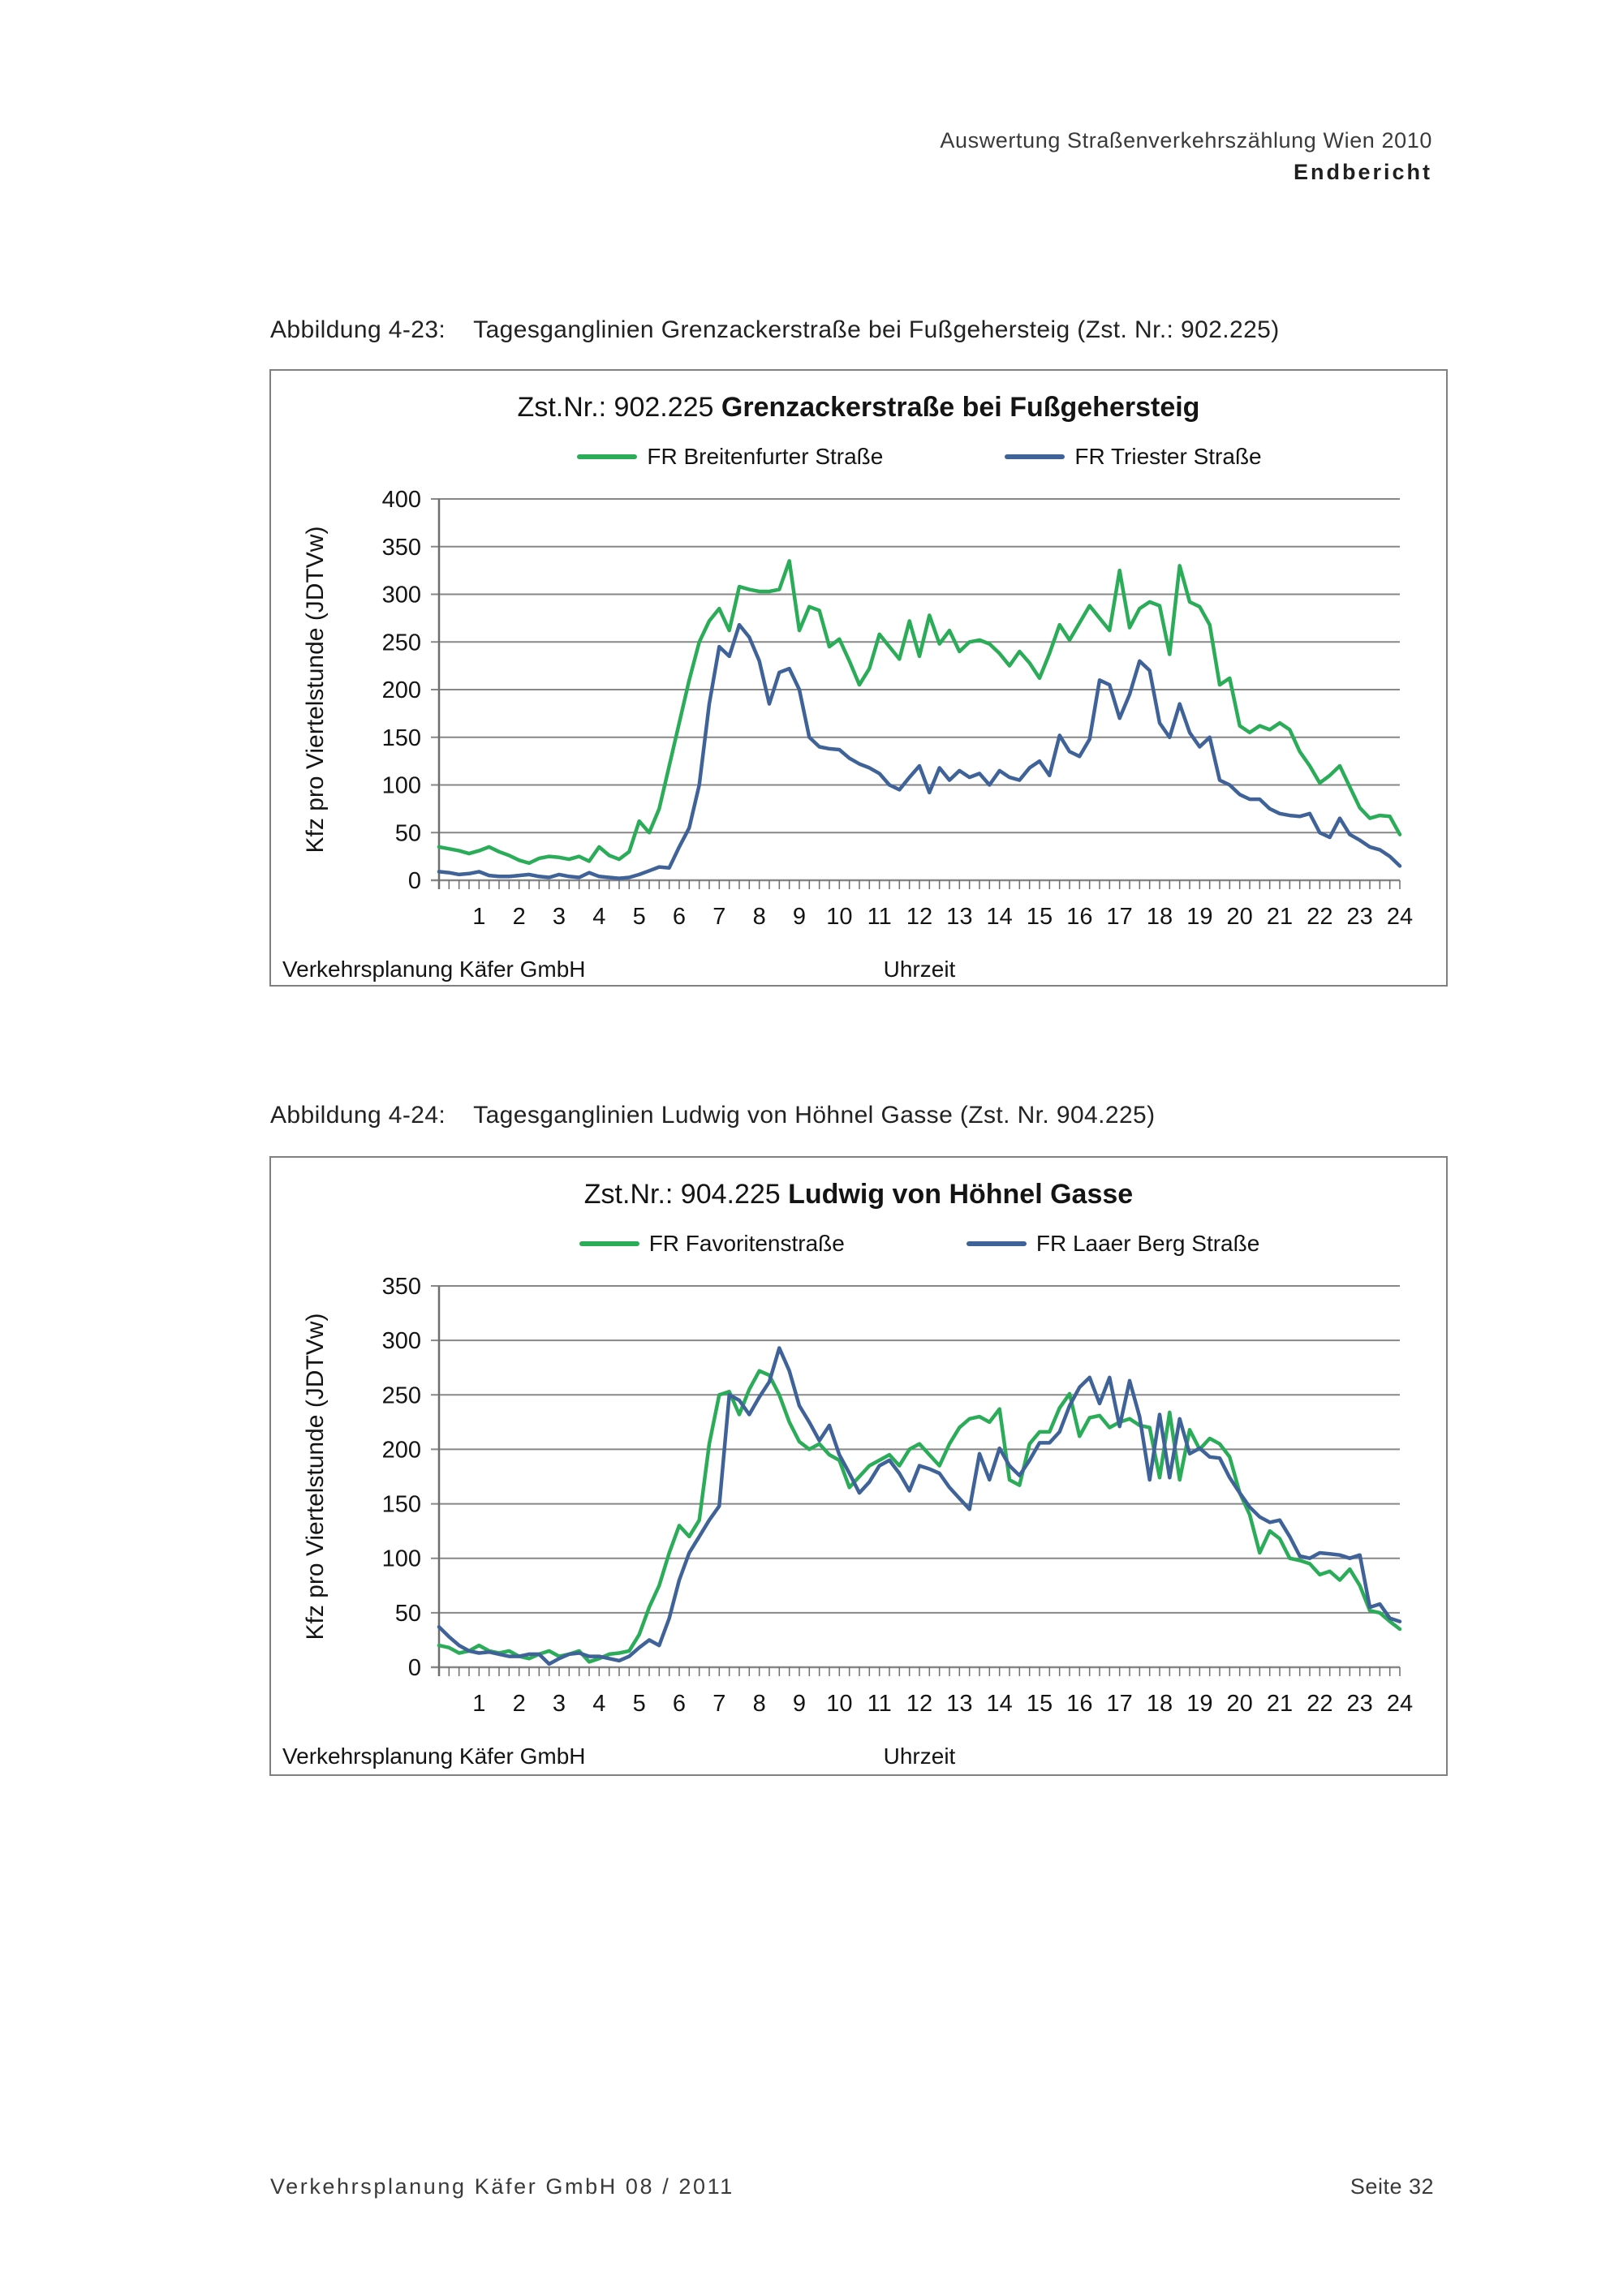  I want to click on chart-title-name-1: Grenzackerstraße bei Fußgehersteig, so click(960, 407).